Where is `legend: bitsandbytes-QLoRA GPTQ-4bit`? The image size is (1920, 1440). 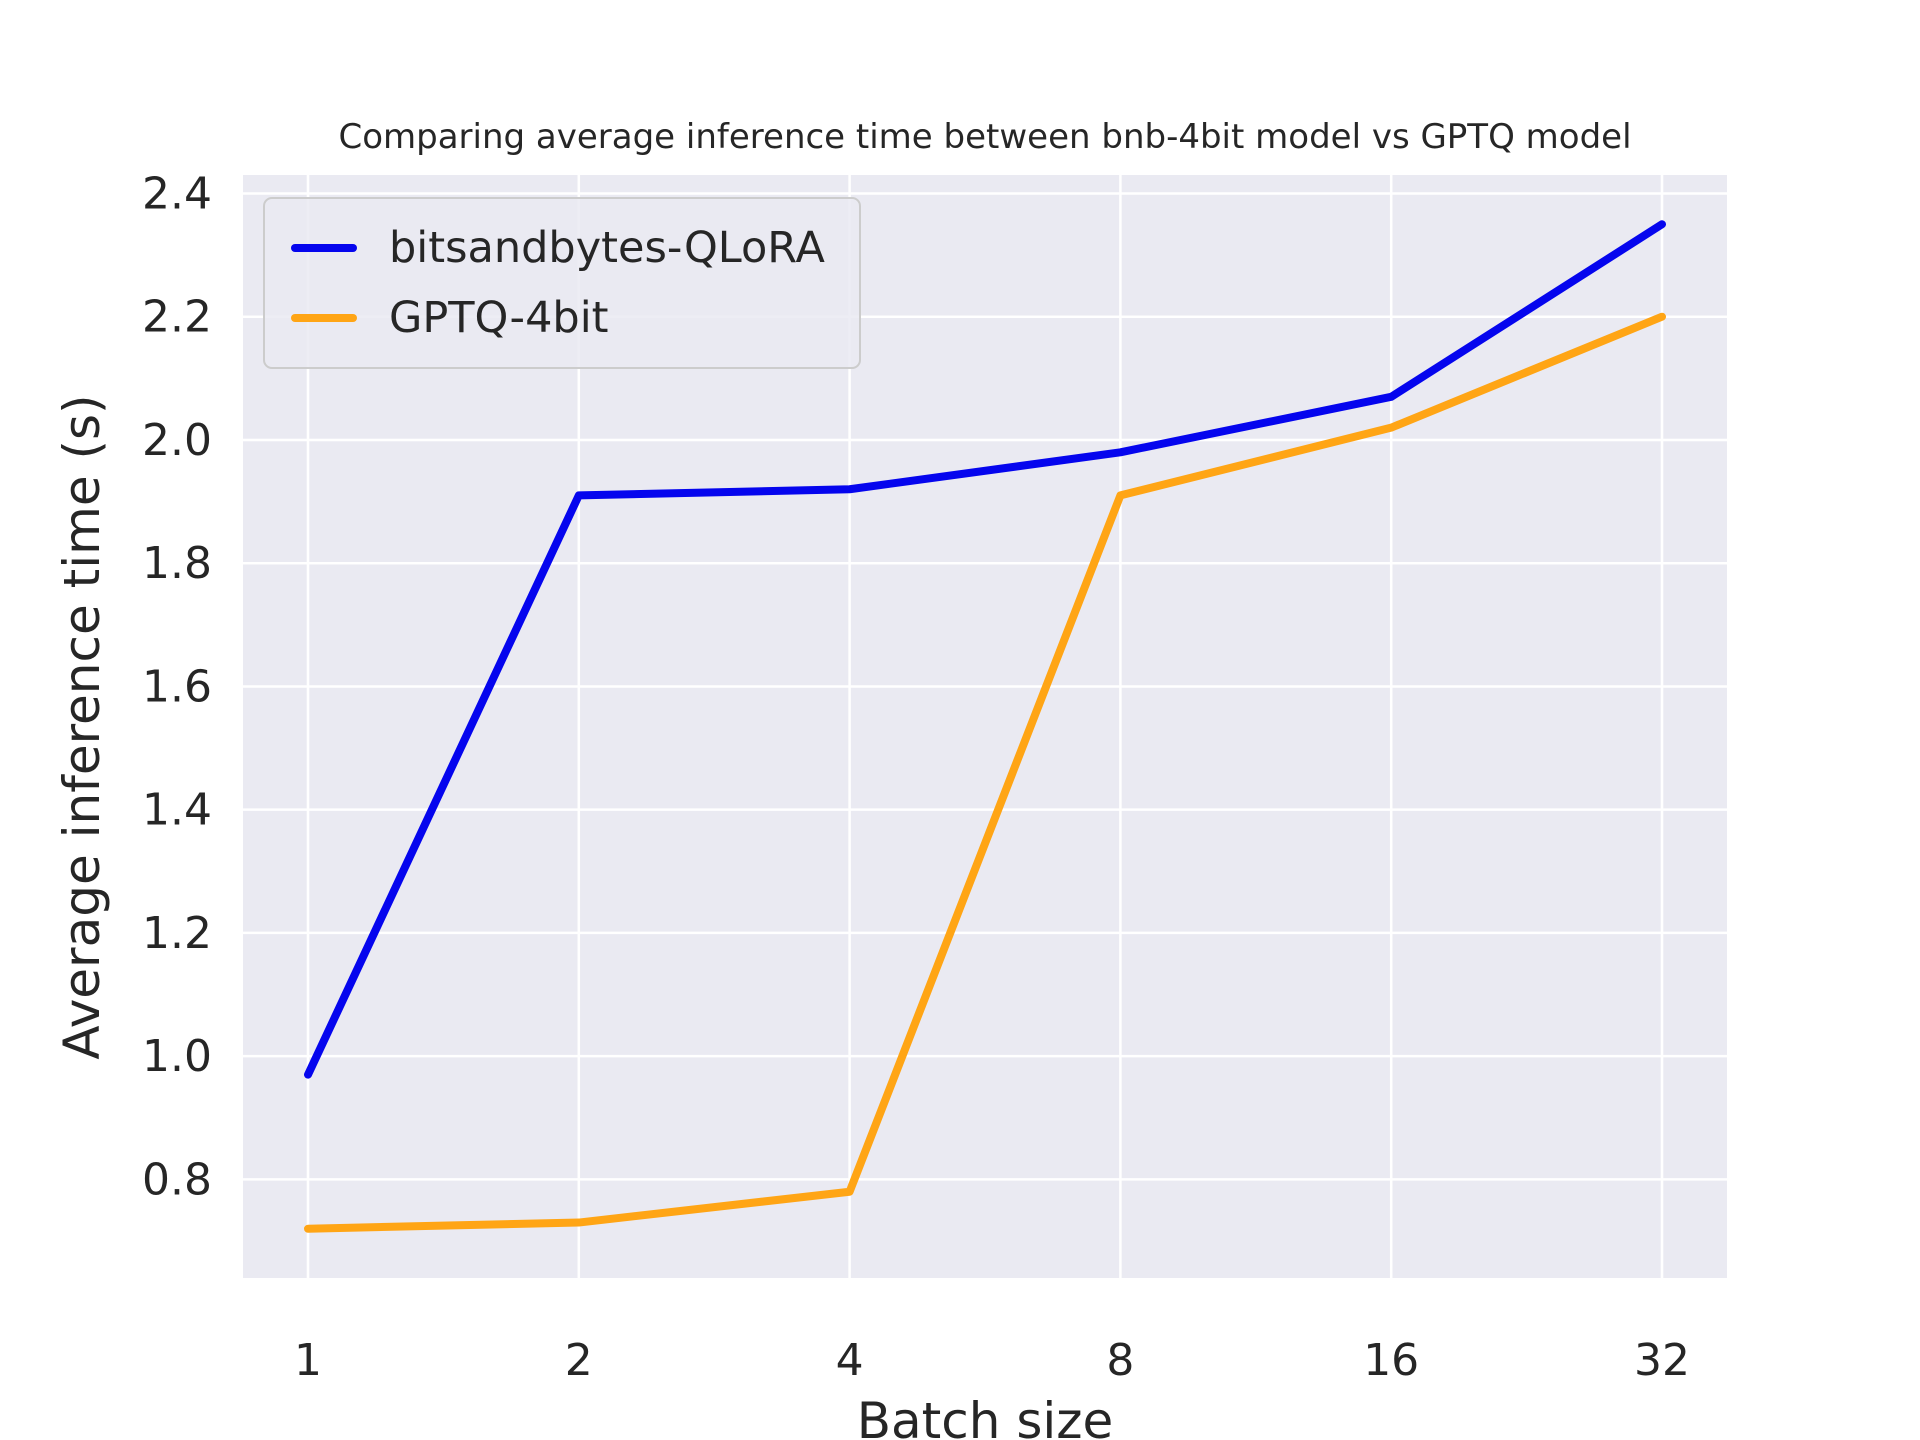 legend: bitsandbytes-QLoRA GPTQ-4bit is located at coordinates (562, 283).